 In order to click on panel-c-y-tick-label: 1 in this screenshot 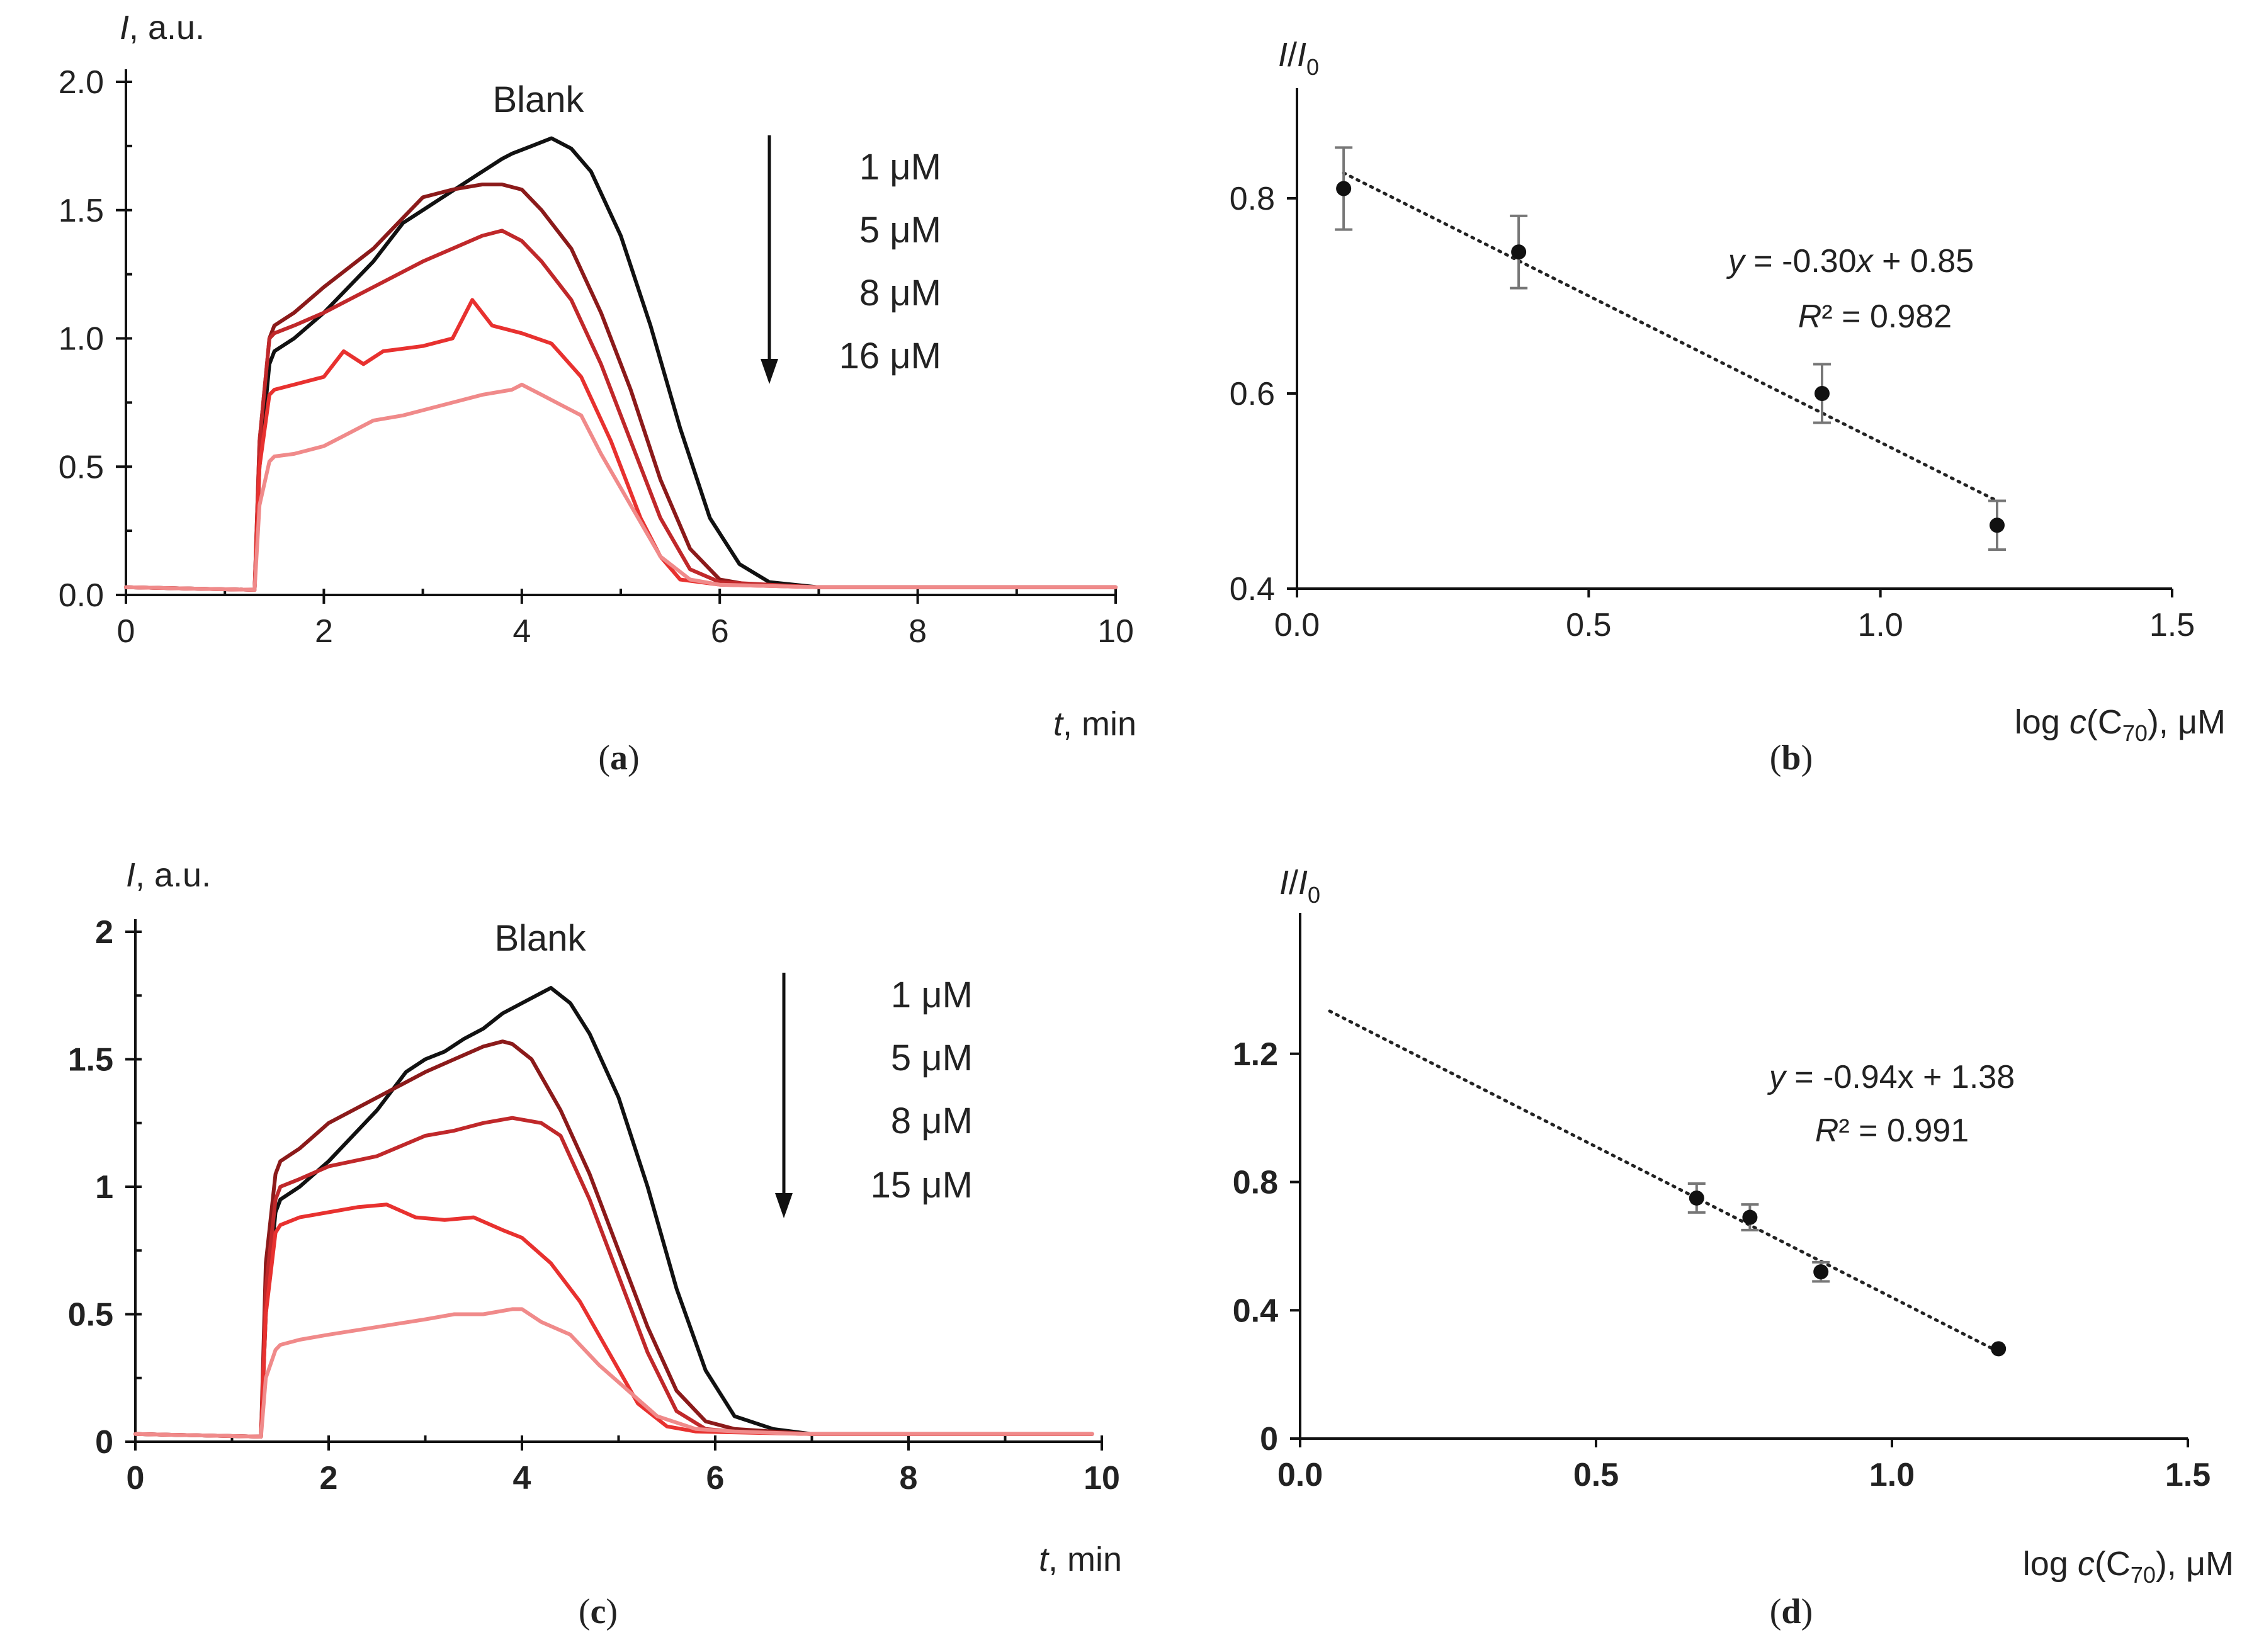, I will do `click(104, 1187)`.